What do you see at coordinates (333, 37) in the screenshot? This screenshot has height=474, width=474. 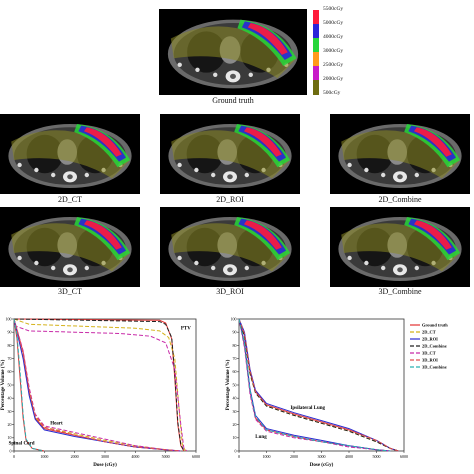 I see `colorbar-label: 4000cGy` at bounding box center [333, 37].